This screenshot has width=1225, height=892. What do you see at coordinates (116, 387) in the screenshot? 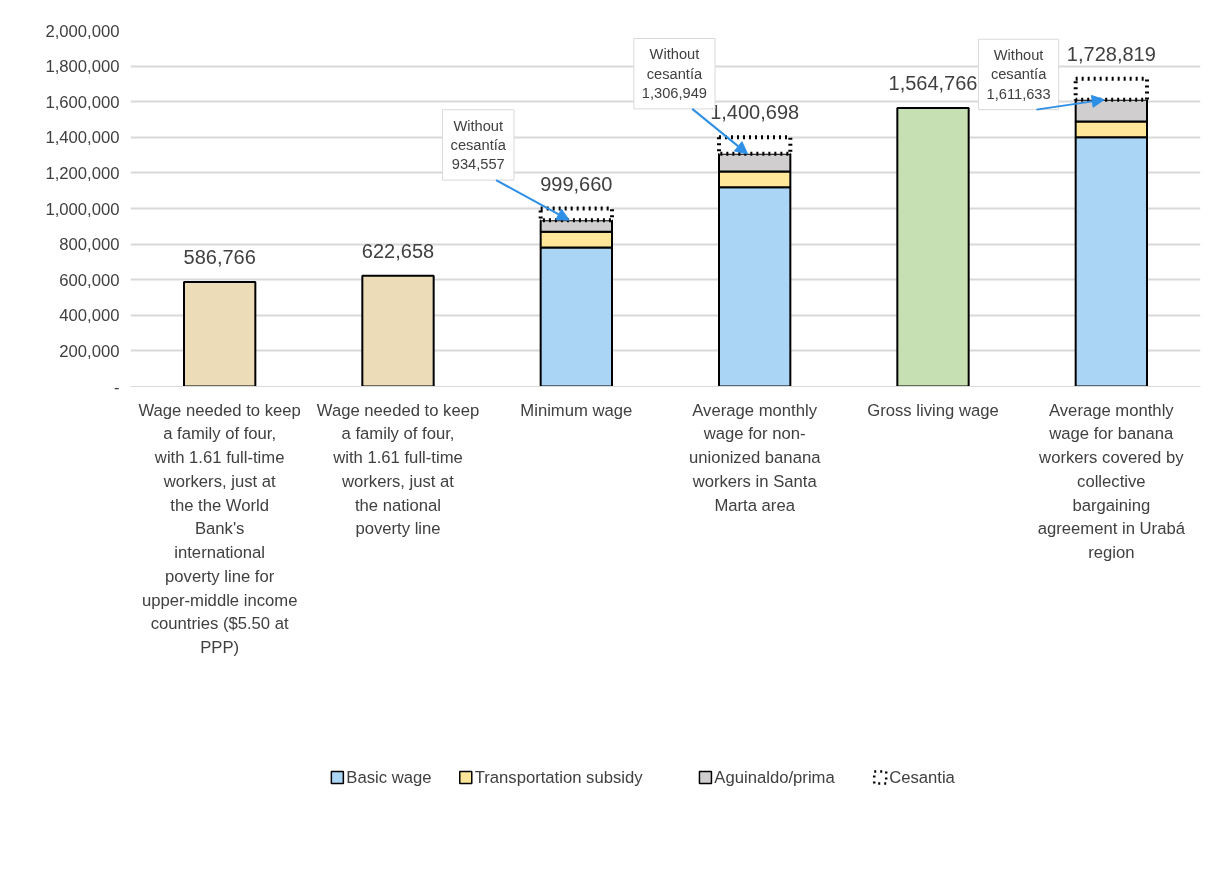
I see `y-tick-label: -` at bounding box center [116, 387].